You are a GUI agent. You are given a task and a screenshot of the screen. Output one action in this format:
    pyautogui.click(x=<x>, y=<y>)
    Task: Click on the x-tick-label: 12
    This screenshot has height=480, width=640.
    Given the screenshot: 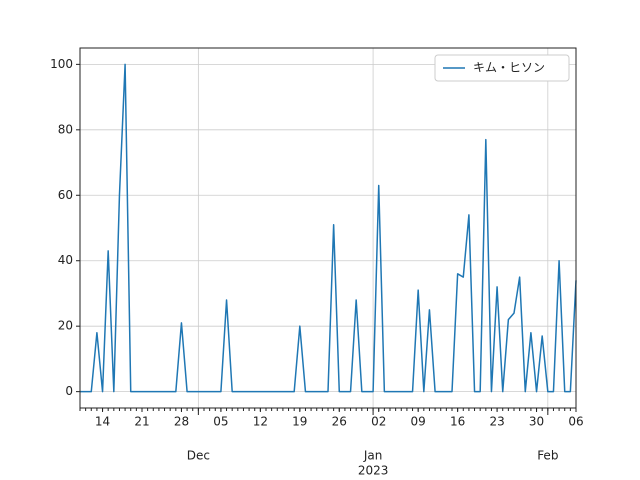 What is the action you would take?
    pyautogui.click(x=260, y=422)
    